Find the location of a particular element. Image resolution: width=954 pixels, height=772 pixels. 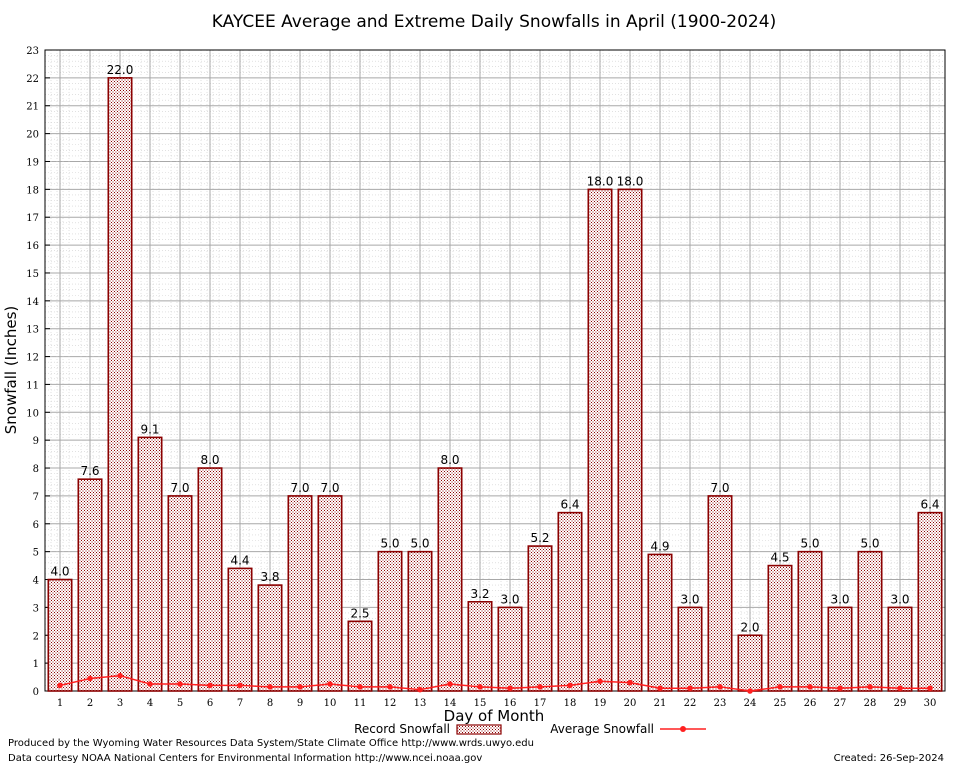

y-tick-label: 1 is located at coordinates (36, 664).